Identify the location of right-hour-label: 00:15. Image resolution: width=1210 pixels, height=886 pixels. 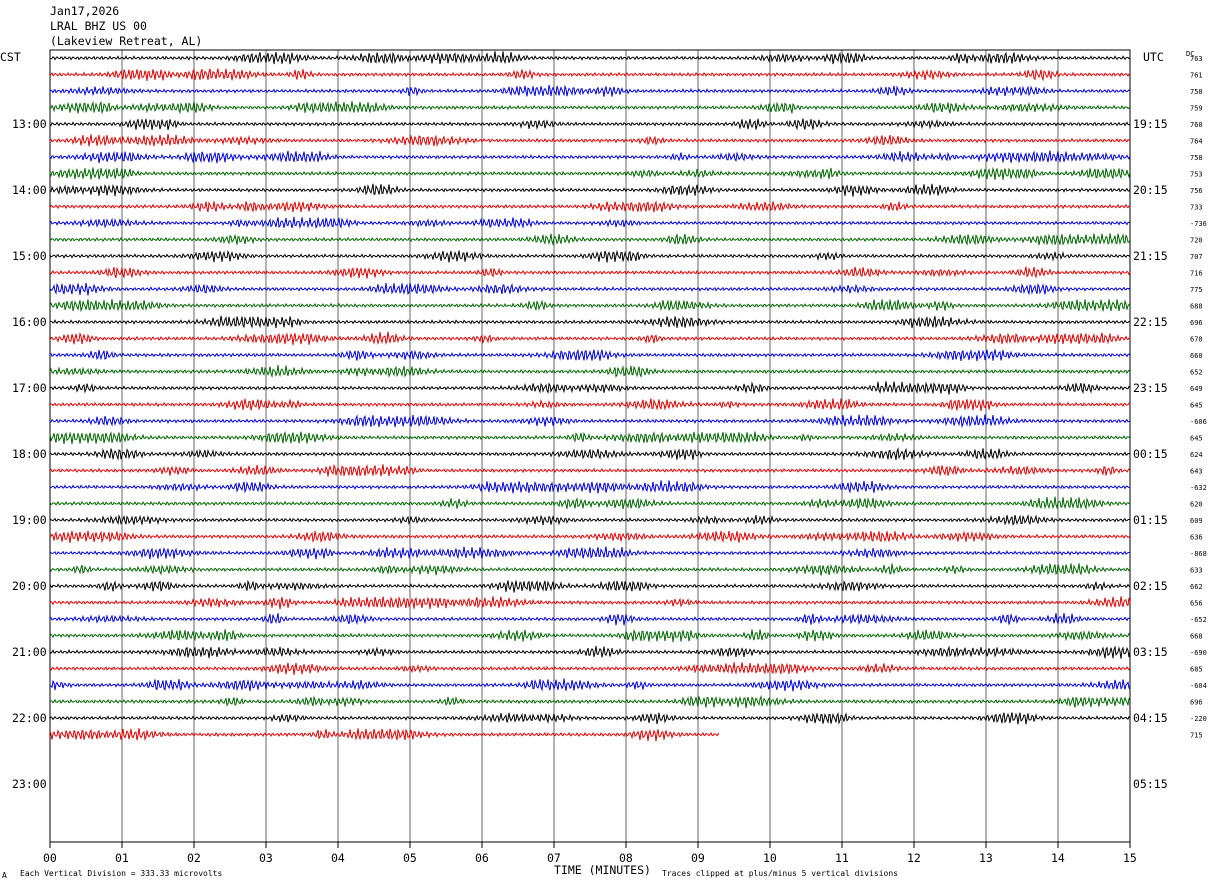
(1150, 454).